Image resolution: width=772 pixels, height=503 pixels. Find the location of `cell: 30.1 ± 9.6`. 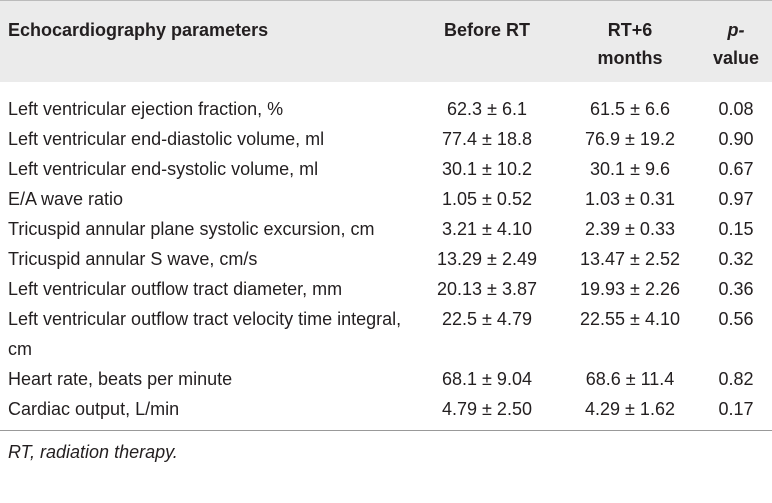

cell: 30.1 ± 9.6 is located at coordinates (630, 169).